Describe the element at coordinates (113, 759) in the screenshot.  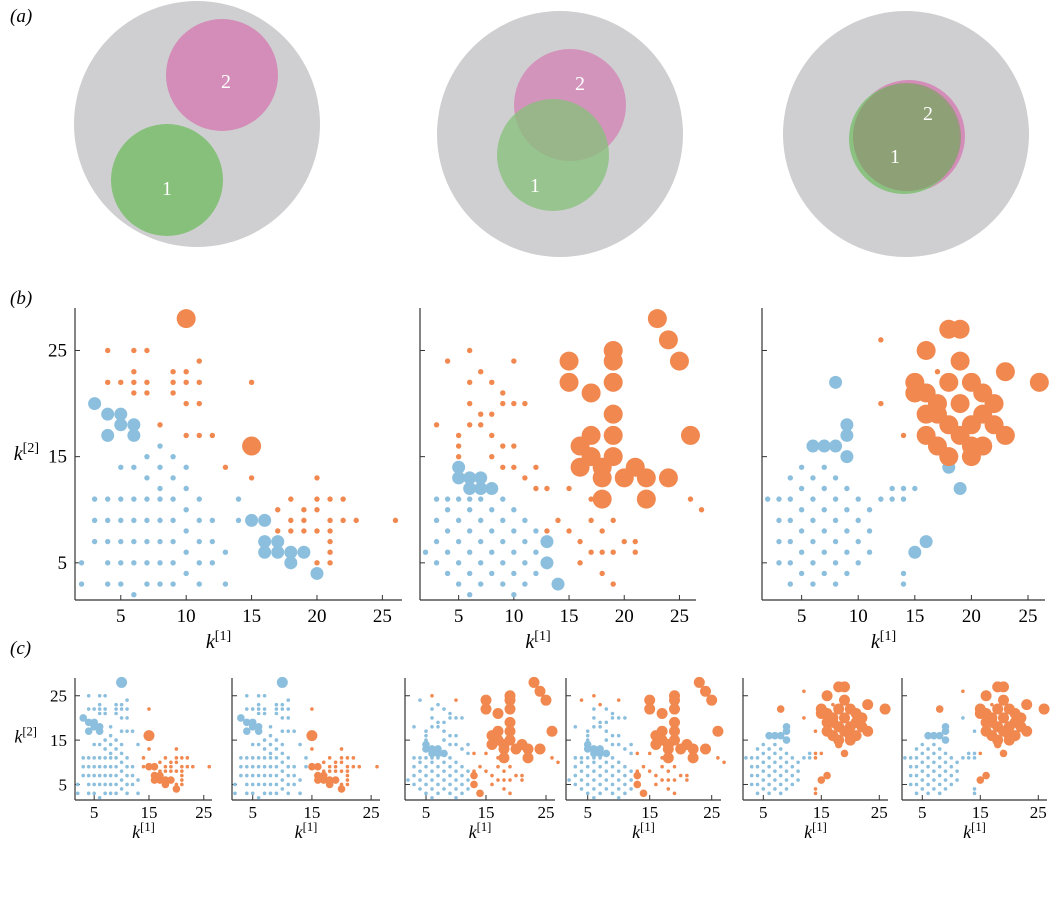
I see `scatter-panel-c-1: 5 15 25 5 15 25 k[1] k[2]` at that location.